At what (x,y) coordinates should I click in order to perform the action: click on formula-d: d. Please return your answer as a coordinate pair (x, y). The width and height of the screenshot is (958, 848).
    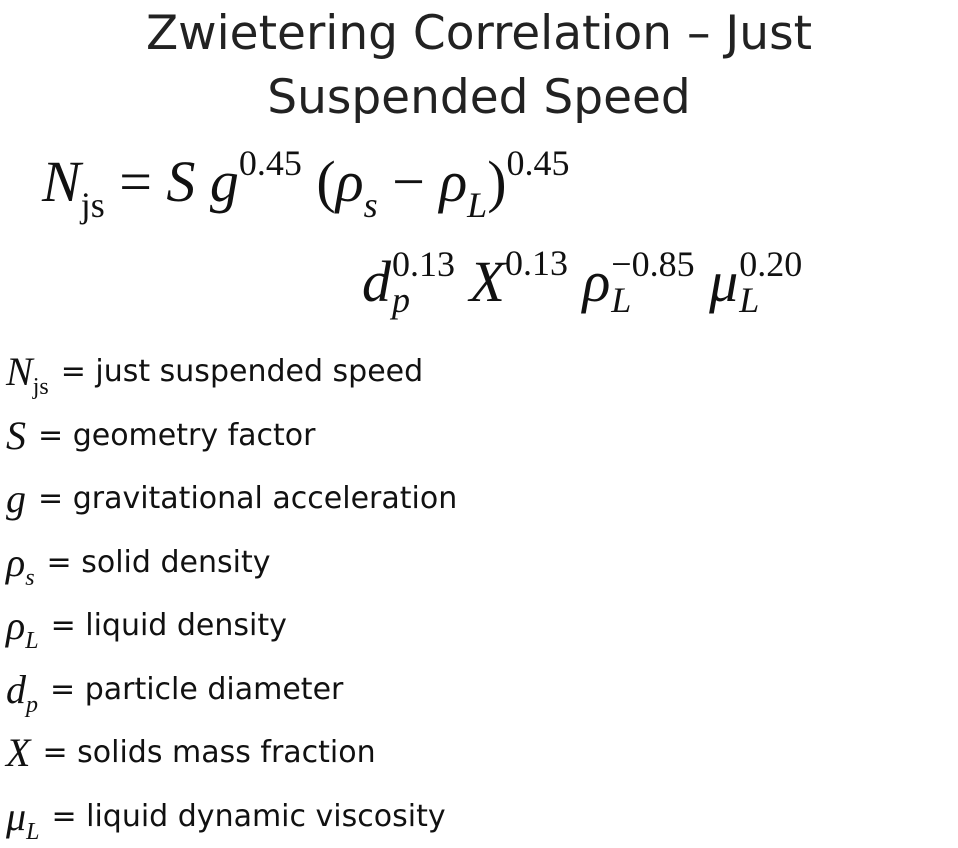
    Looking at the image, I should click on (376, 281).